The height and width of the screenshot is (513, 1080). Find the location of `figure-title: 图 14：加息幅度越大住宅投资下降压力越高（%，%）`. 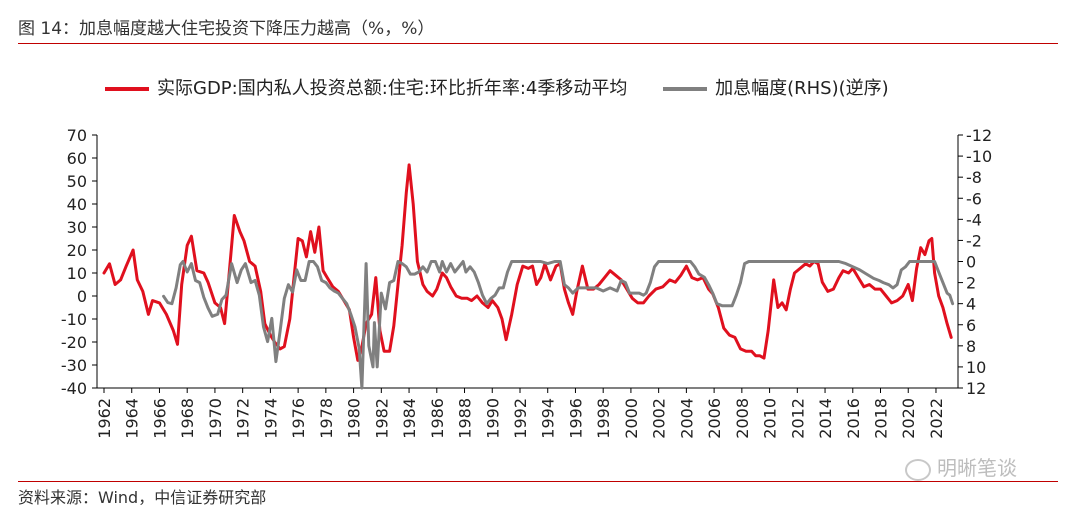

figure-title: 图 14：加息幅度越大住宅投资下降压力越高（%，%） is located at coordinates (226, 29).